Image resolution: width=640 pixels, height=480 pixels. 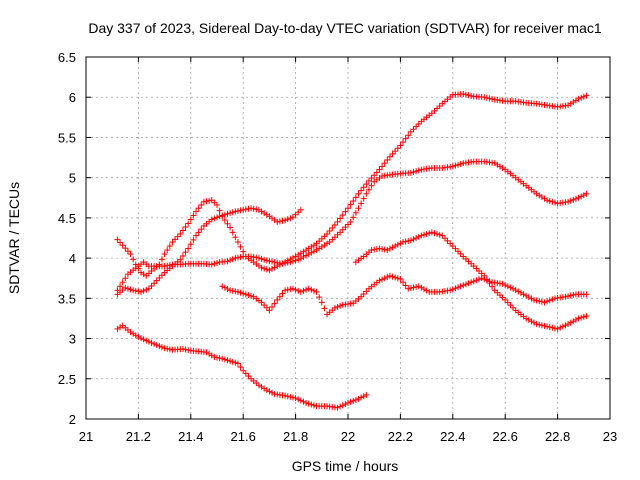 What do you see at coordinates (67, 218) in the screenshot?
I see `y-tick-label: 4.5` at bounding box center [67, 218].